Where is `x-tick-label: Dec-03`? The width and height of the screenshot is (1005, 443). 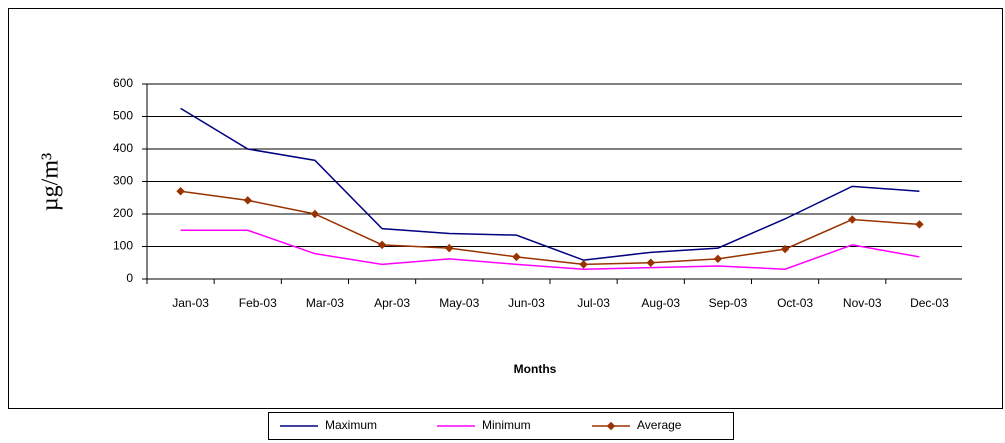 x-tick-label: Dec-03 is located at coordinates (929, 303).